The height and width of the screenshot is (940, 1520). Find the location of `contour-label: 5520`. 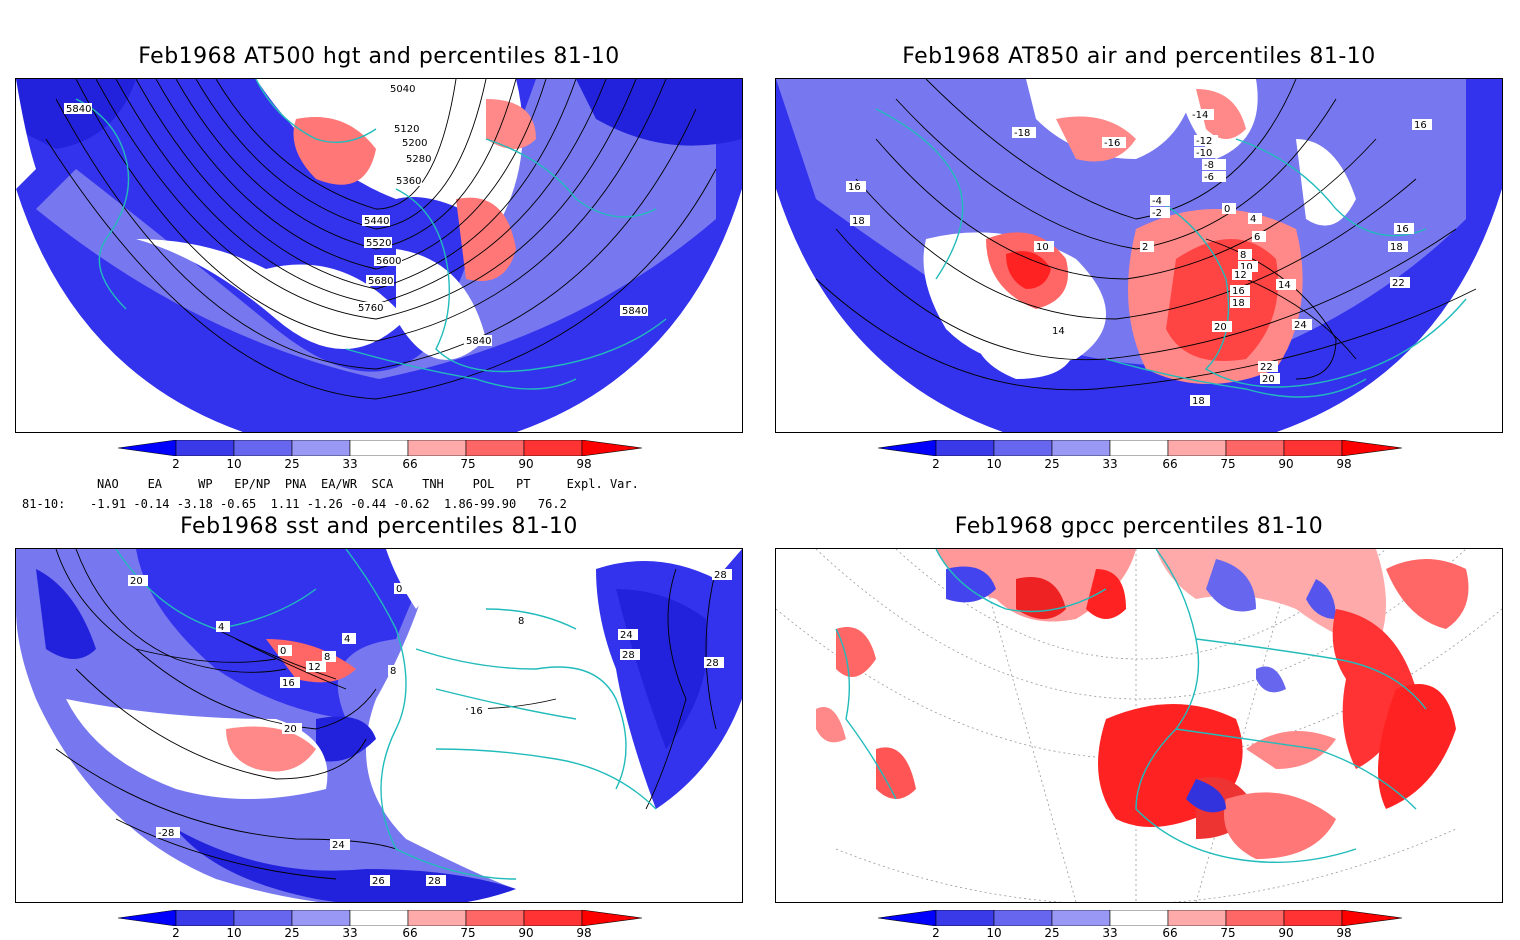

contour-label: 5520 is located at coordinates (378, 243).